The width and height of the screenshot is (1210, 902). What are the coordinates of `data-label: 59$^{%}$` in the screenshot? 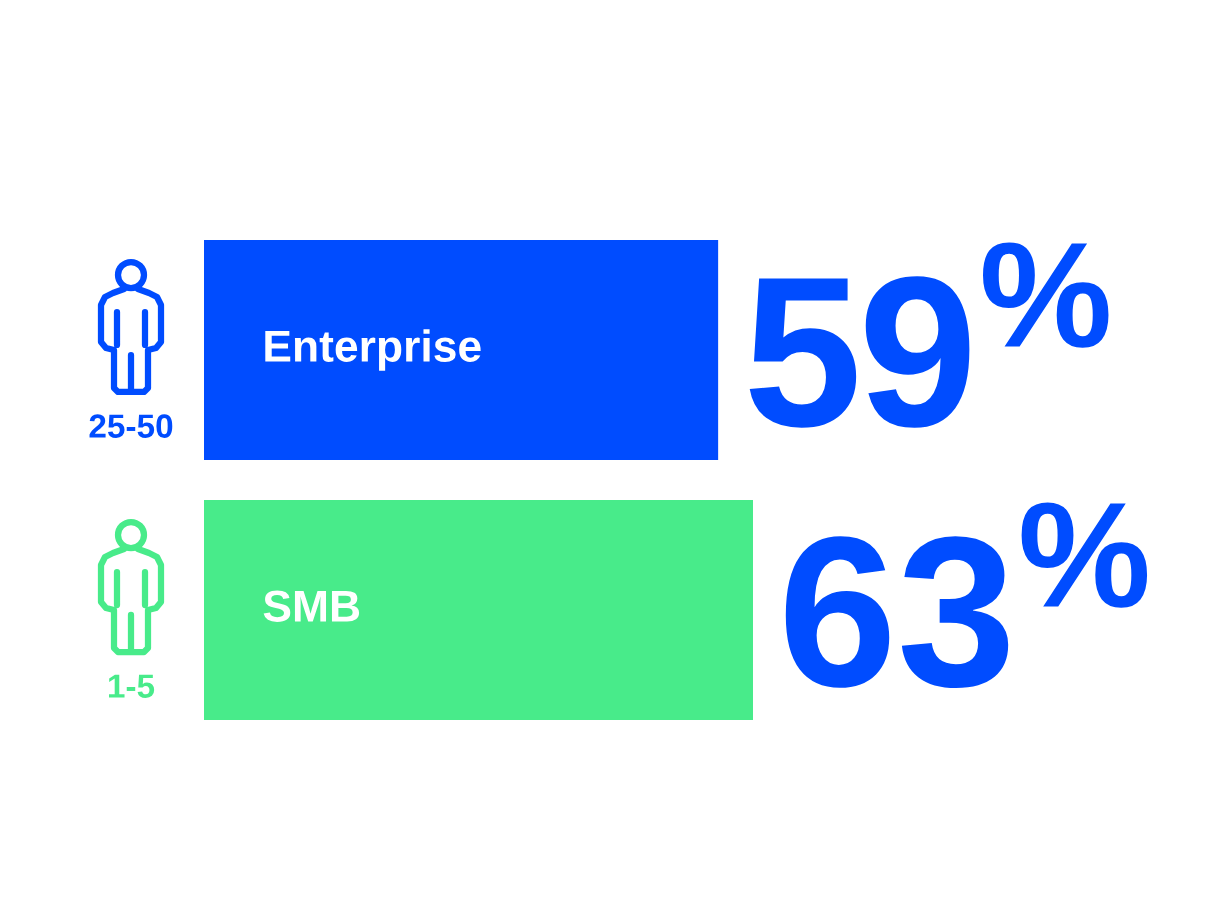 It's located at (929, 335).